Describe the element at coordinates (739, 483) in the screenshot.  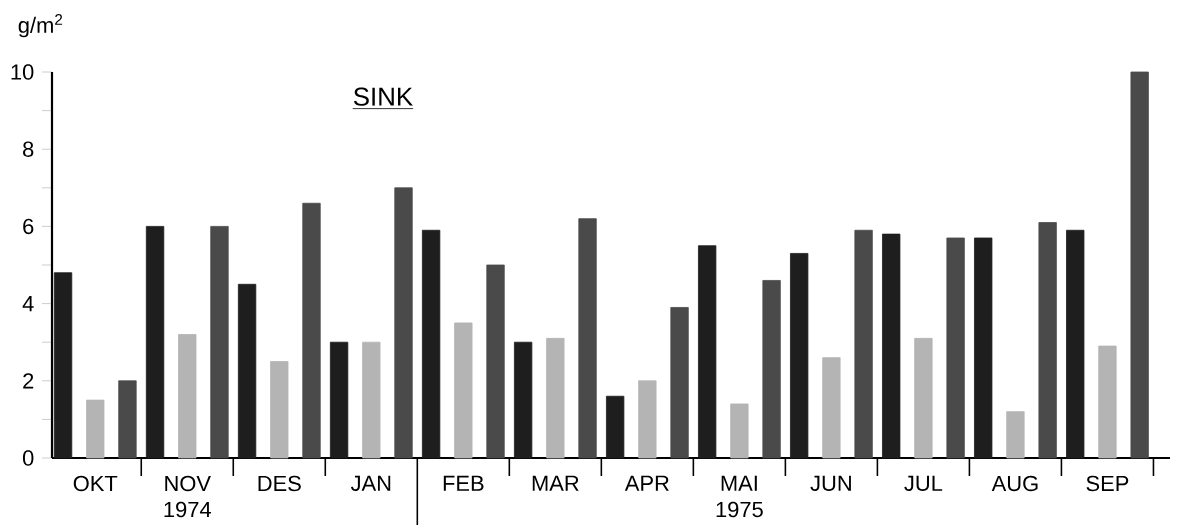
I see `x-tick-label: MAI` at that location.